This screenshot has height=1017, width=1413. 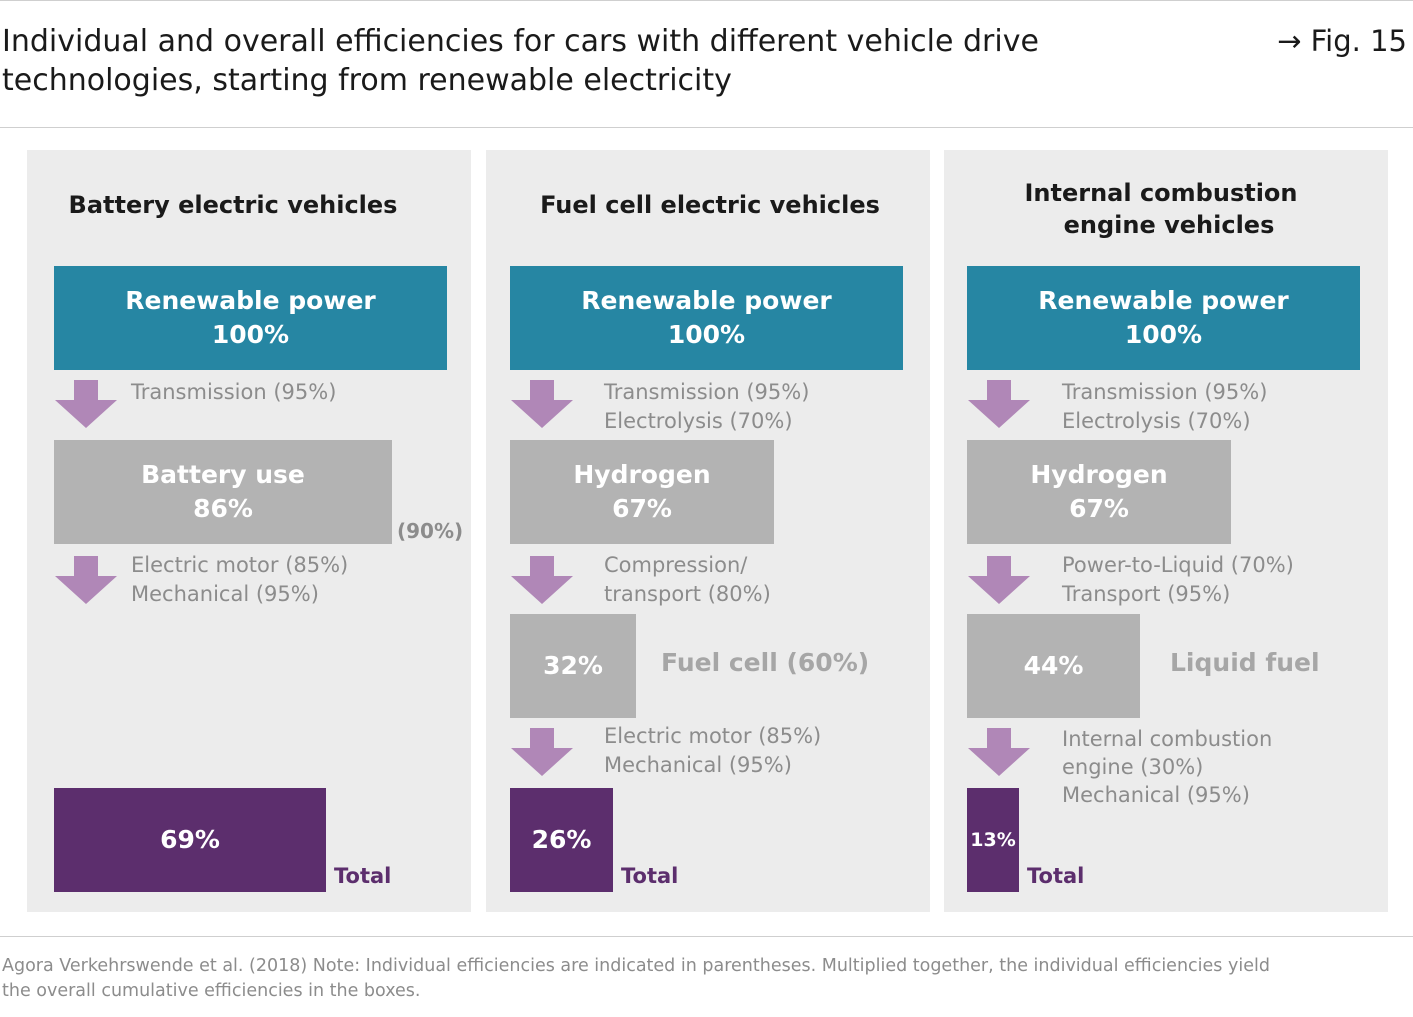 I want to click on footer-rule, so click(x=706, y=936).